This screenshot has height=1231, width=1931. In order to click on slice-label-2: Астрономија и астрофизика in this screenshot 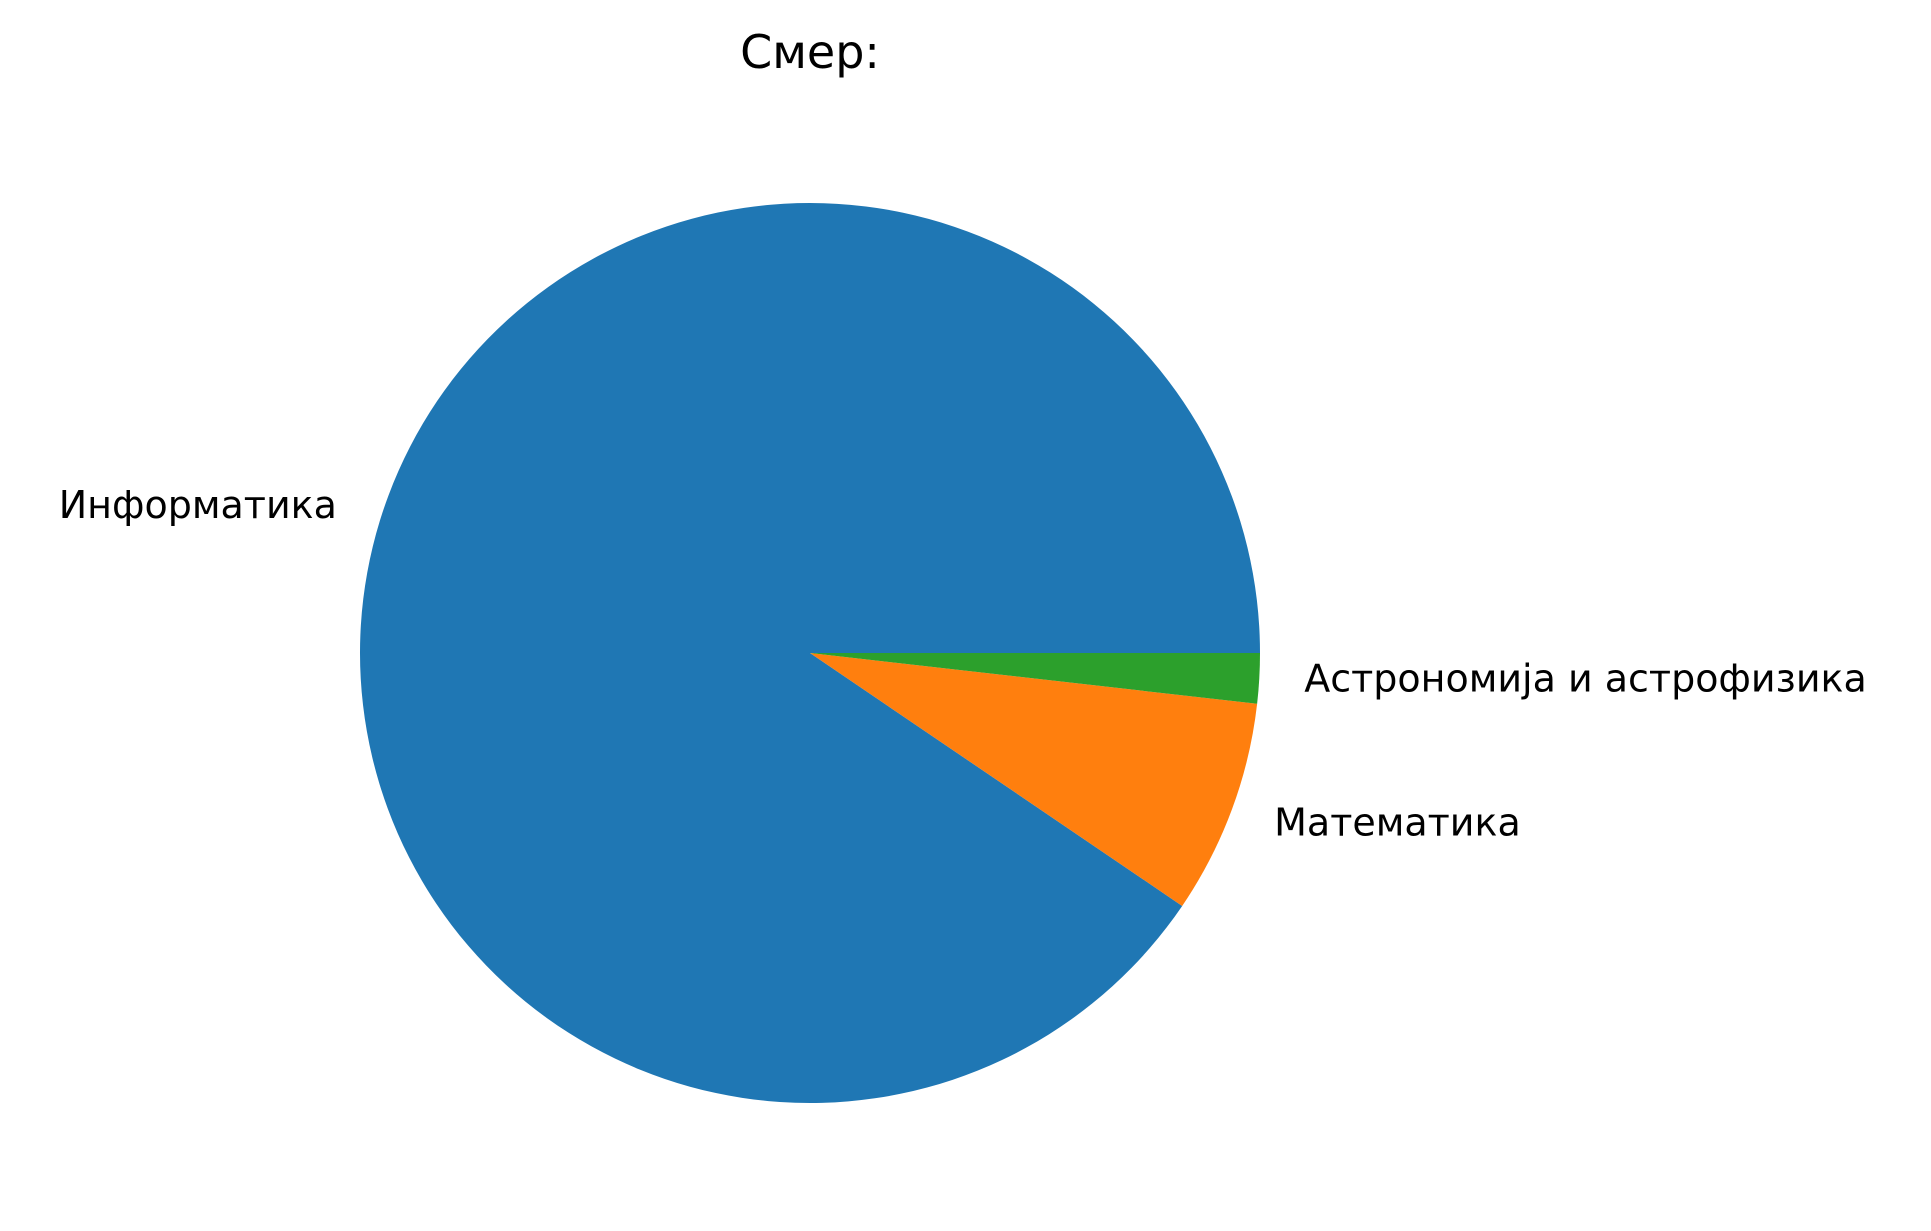, I will do `click(1585, 678)`.